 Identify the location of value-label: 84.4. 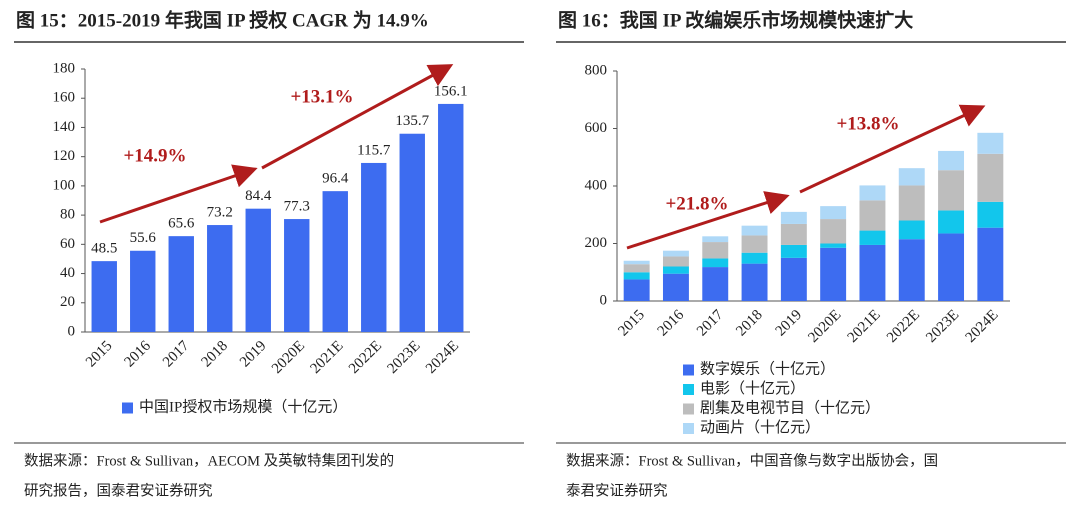
(258, 196).